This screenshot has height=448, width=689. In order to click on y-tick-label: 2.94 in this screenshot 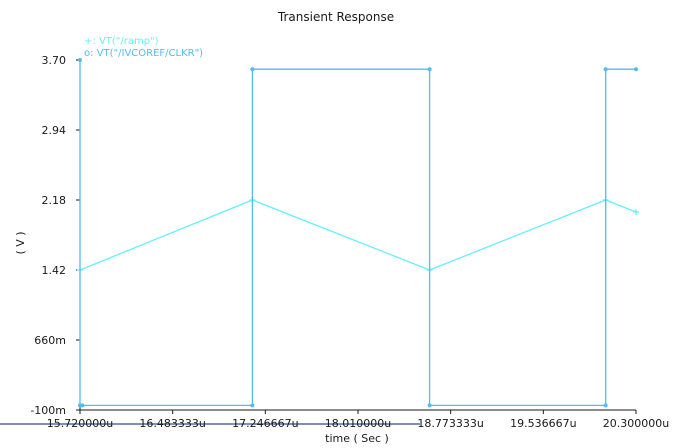, I will do `click(54, 130)`.